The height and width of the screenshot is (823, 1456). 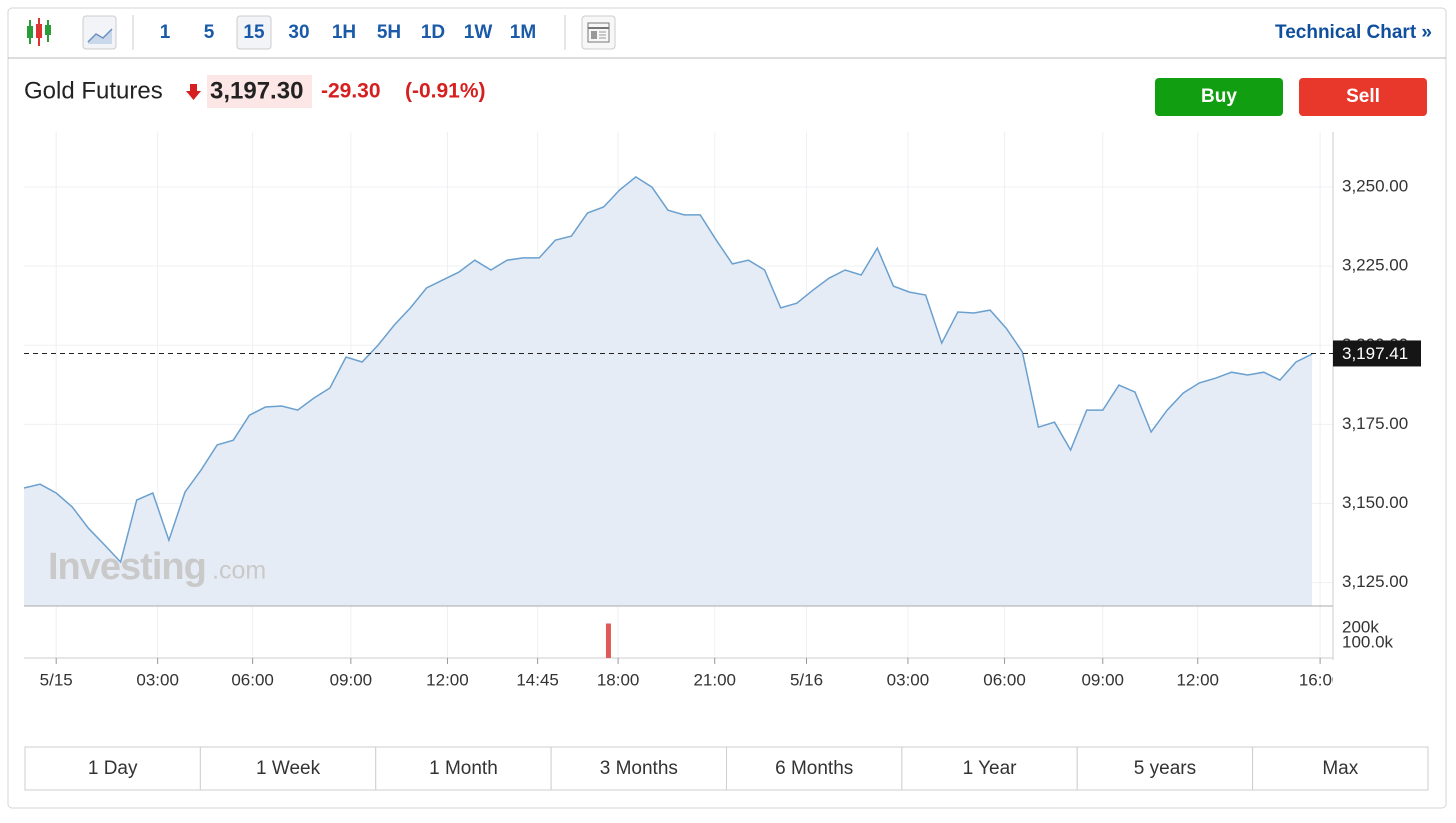 I want to click on sell-button: Sell, so click(x=1363, y=97).